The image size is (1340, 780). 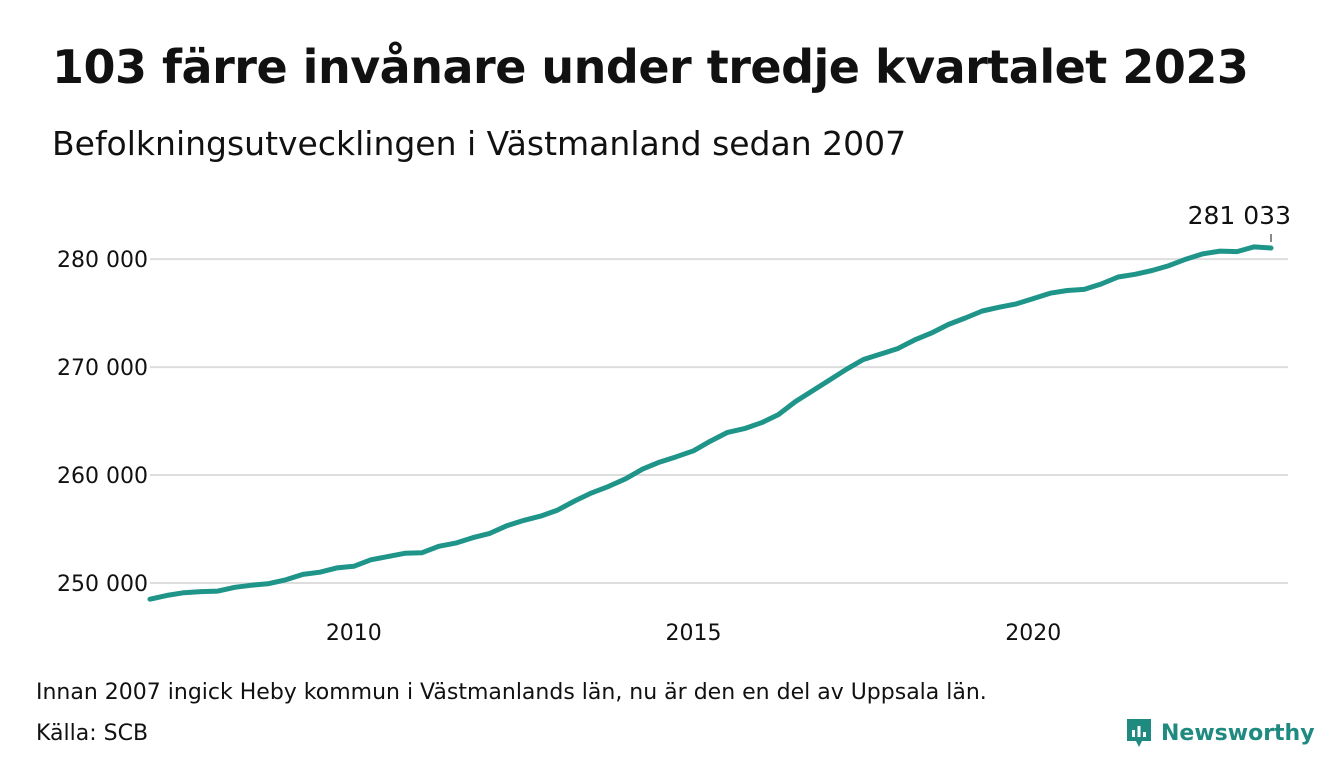 I want to click on end-value-label: 281 033, so click(x=1239, y=215).